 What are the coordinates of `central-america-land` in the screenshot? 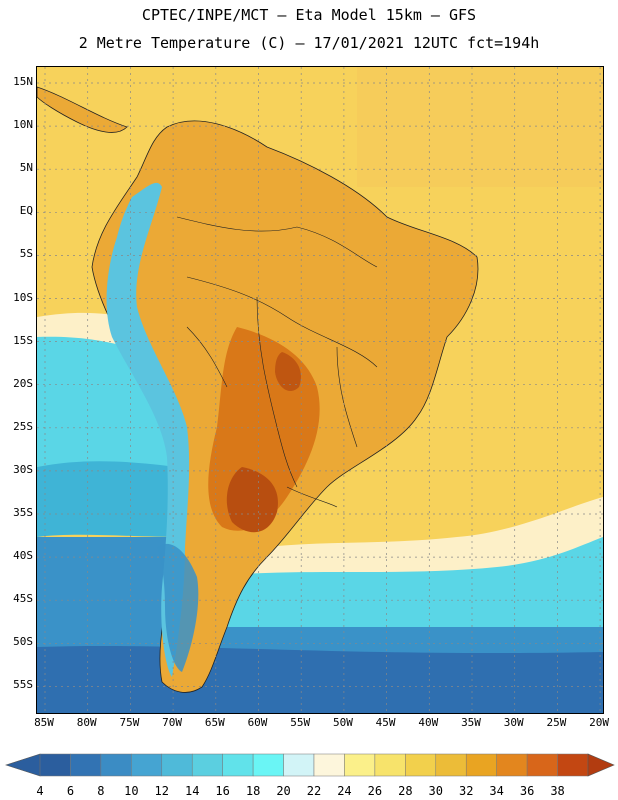 It's located at (82, 109).